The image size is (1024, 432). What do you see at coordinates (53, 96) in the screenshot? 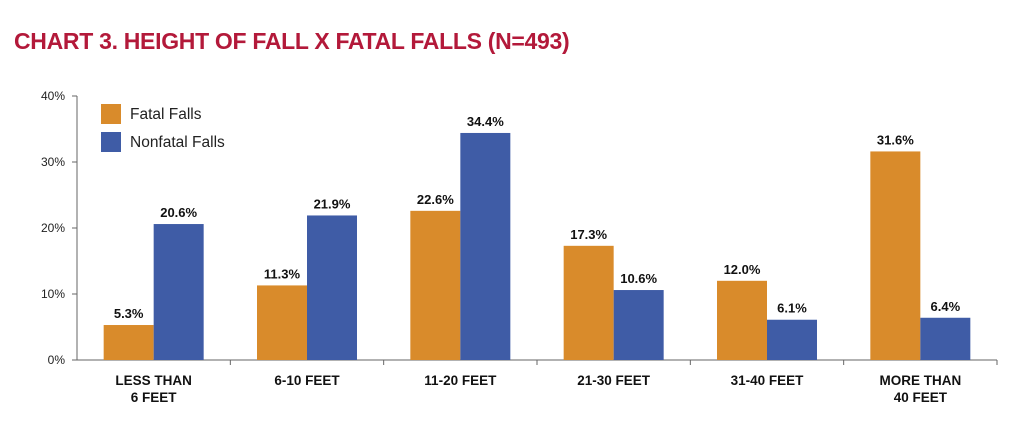
I see `y-tick-label: 40%` at bounding box center [53, 96].